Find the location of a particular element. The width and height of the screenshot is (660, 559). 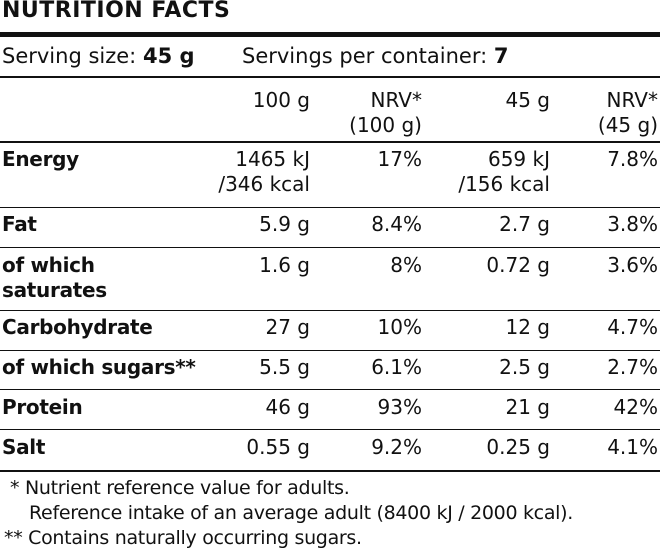

value-per-45g-line: 12 g is located at coordinates (527, 327).